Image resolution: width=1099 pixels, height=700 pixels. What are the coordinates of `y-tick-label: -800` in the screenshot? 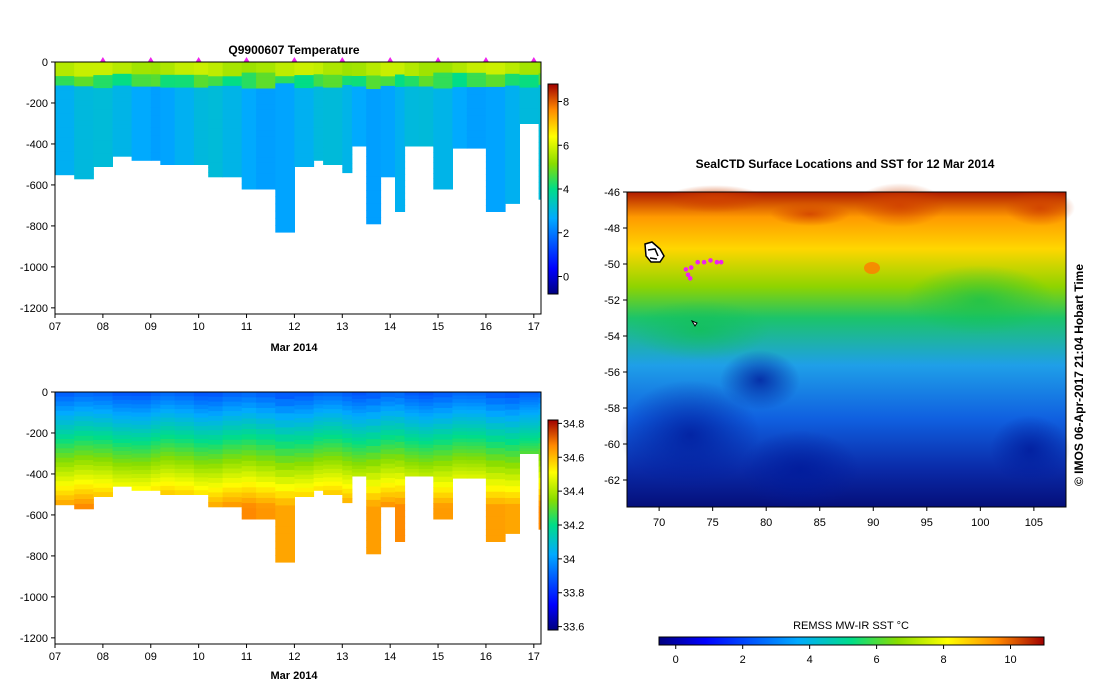 It's located at (37, 557).